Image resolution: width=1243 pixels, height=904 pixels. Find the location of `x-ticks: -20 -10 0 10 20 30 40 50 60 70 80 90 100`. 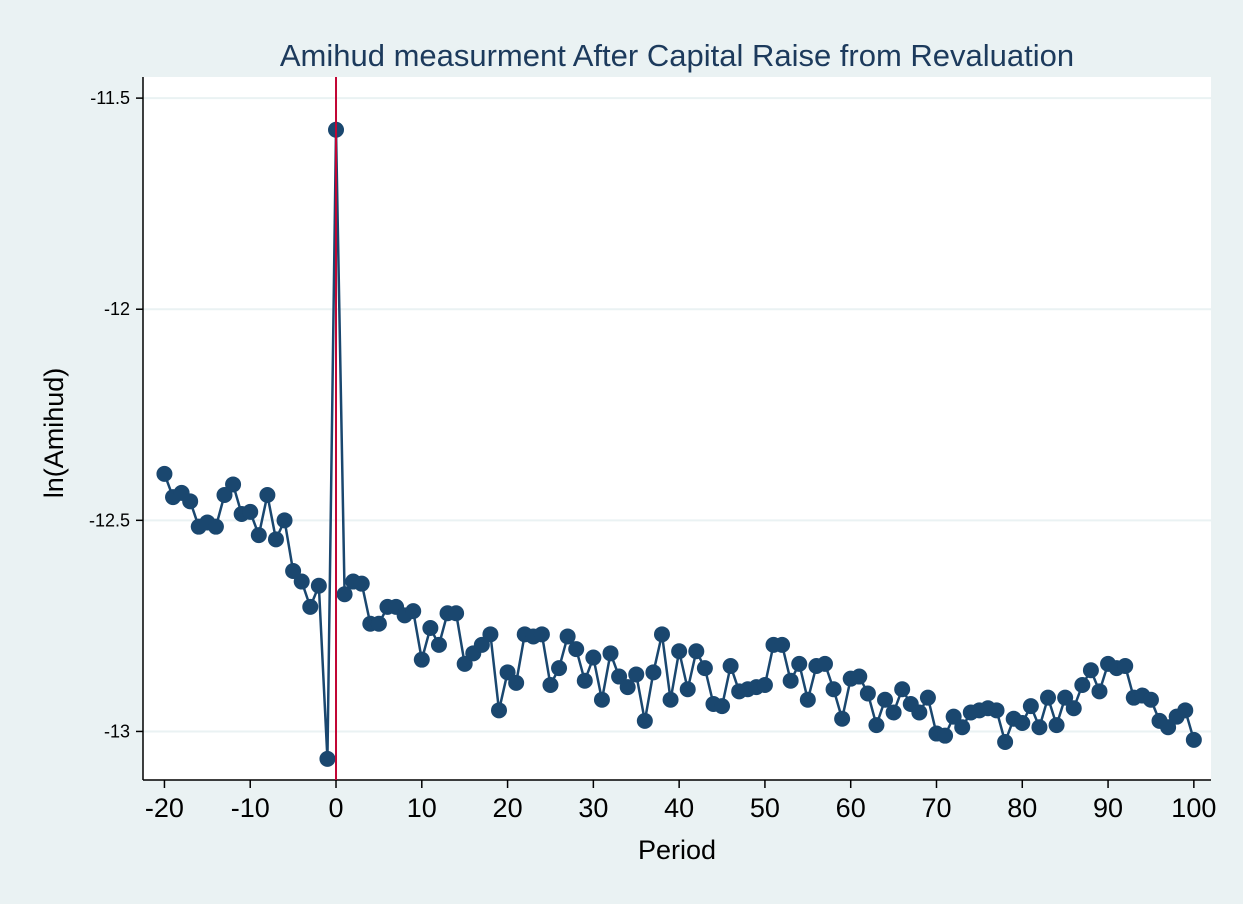

x-ticks: -20 -10 0 10 20 30 40 50 60 70 80 90 100 is located at coordinates (680, 801).